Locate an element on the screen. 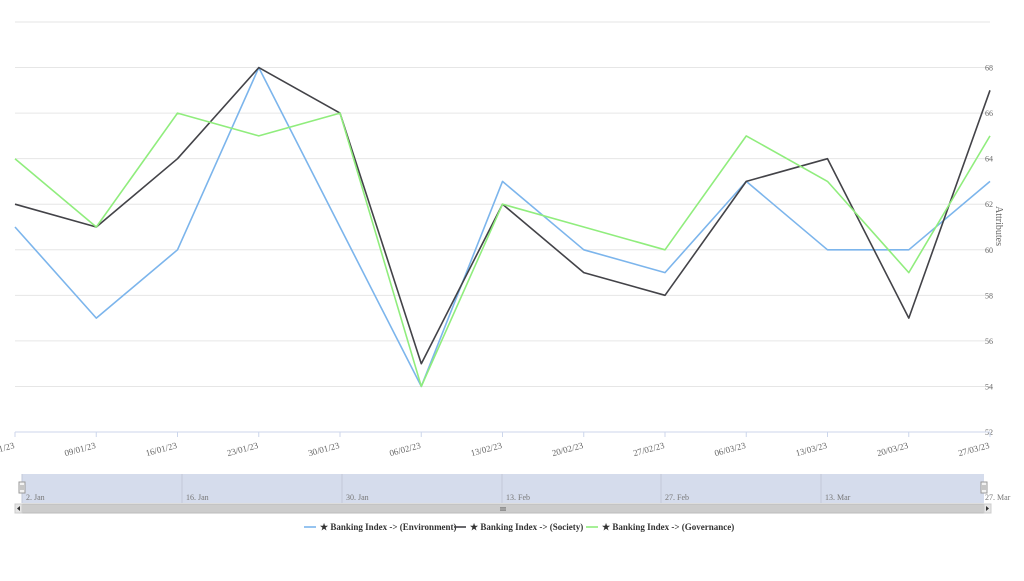 This screenshot has width=1024, height=581. y-axis-title: Attributes is located at coordinates (998, 226).